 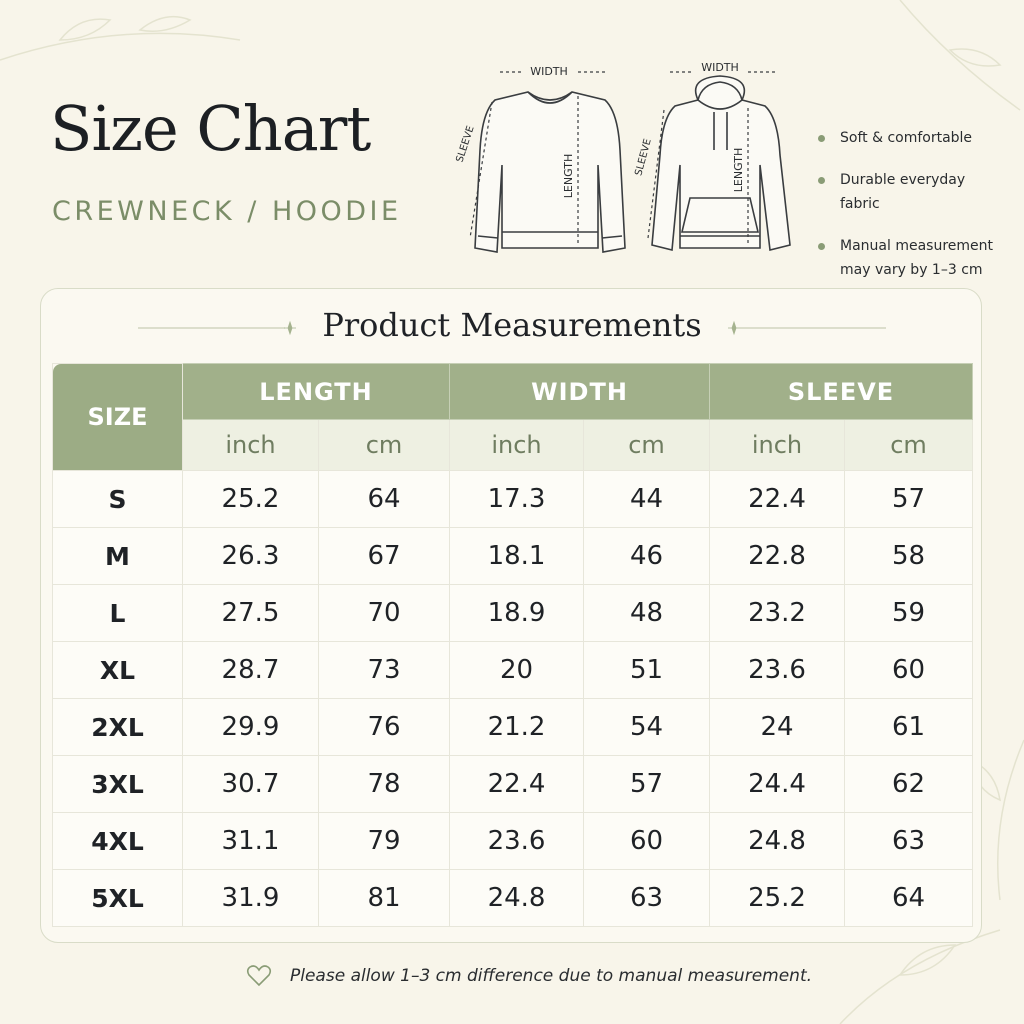 What do you see at coordinates (250, 613) in the screenshot?
I see `measurement-cell: 27.5` at bounding box center [250, 613].